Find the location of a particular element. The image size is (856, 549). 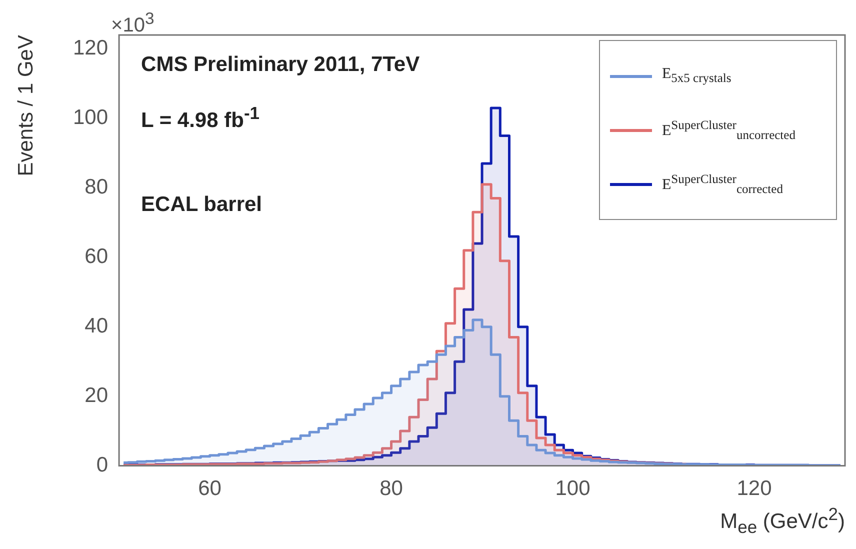

y-tick-label: 0 is located at coordinates (102, 465).